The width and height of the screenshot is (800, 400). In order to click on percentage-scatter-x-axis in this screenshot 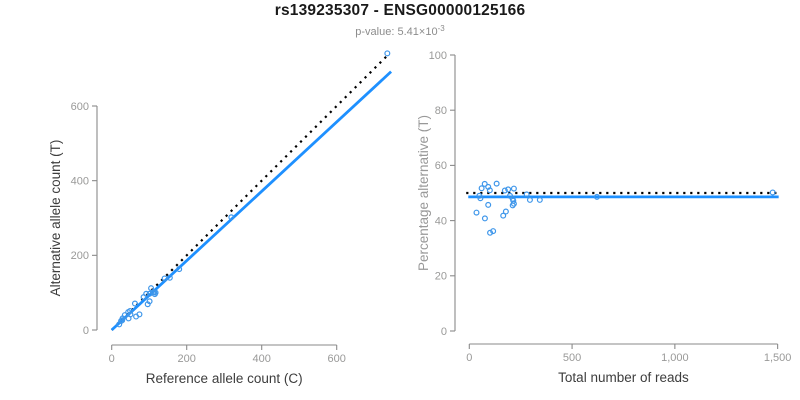, I will do `click(623, 346)`.